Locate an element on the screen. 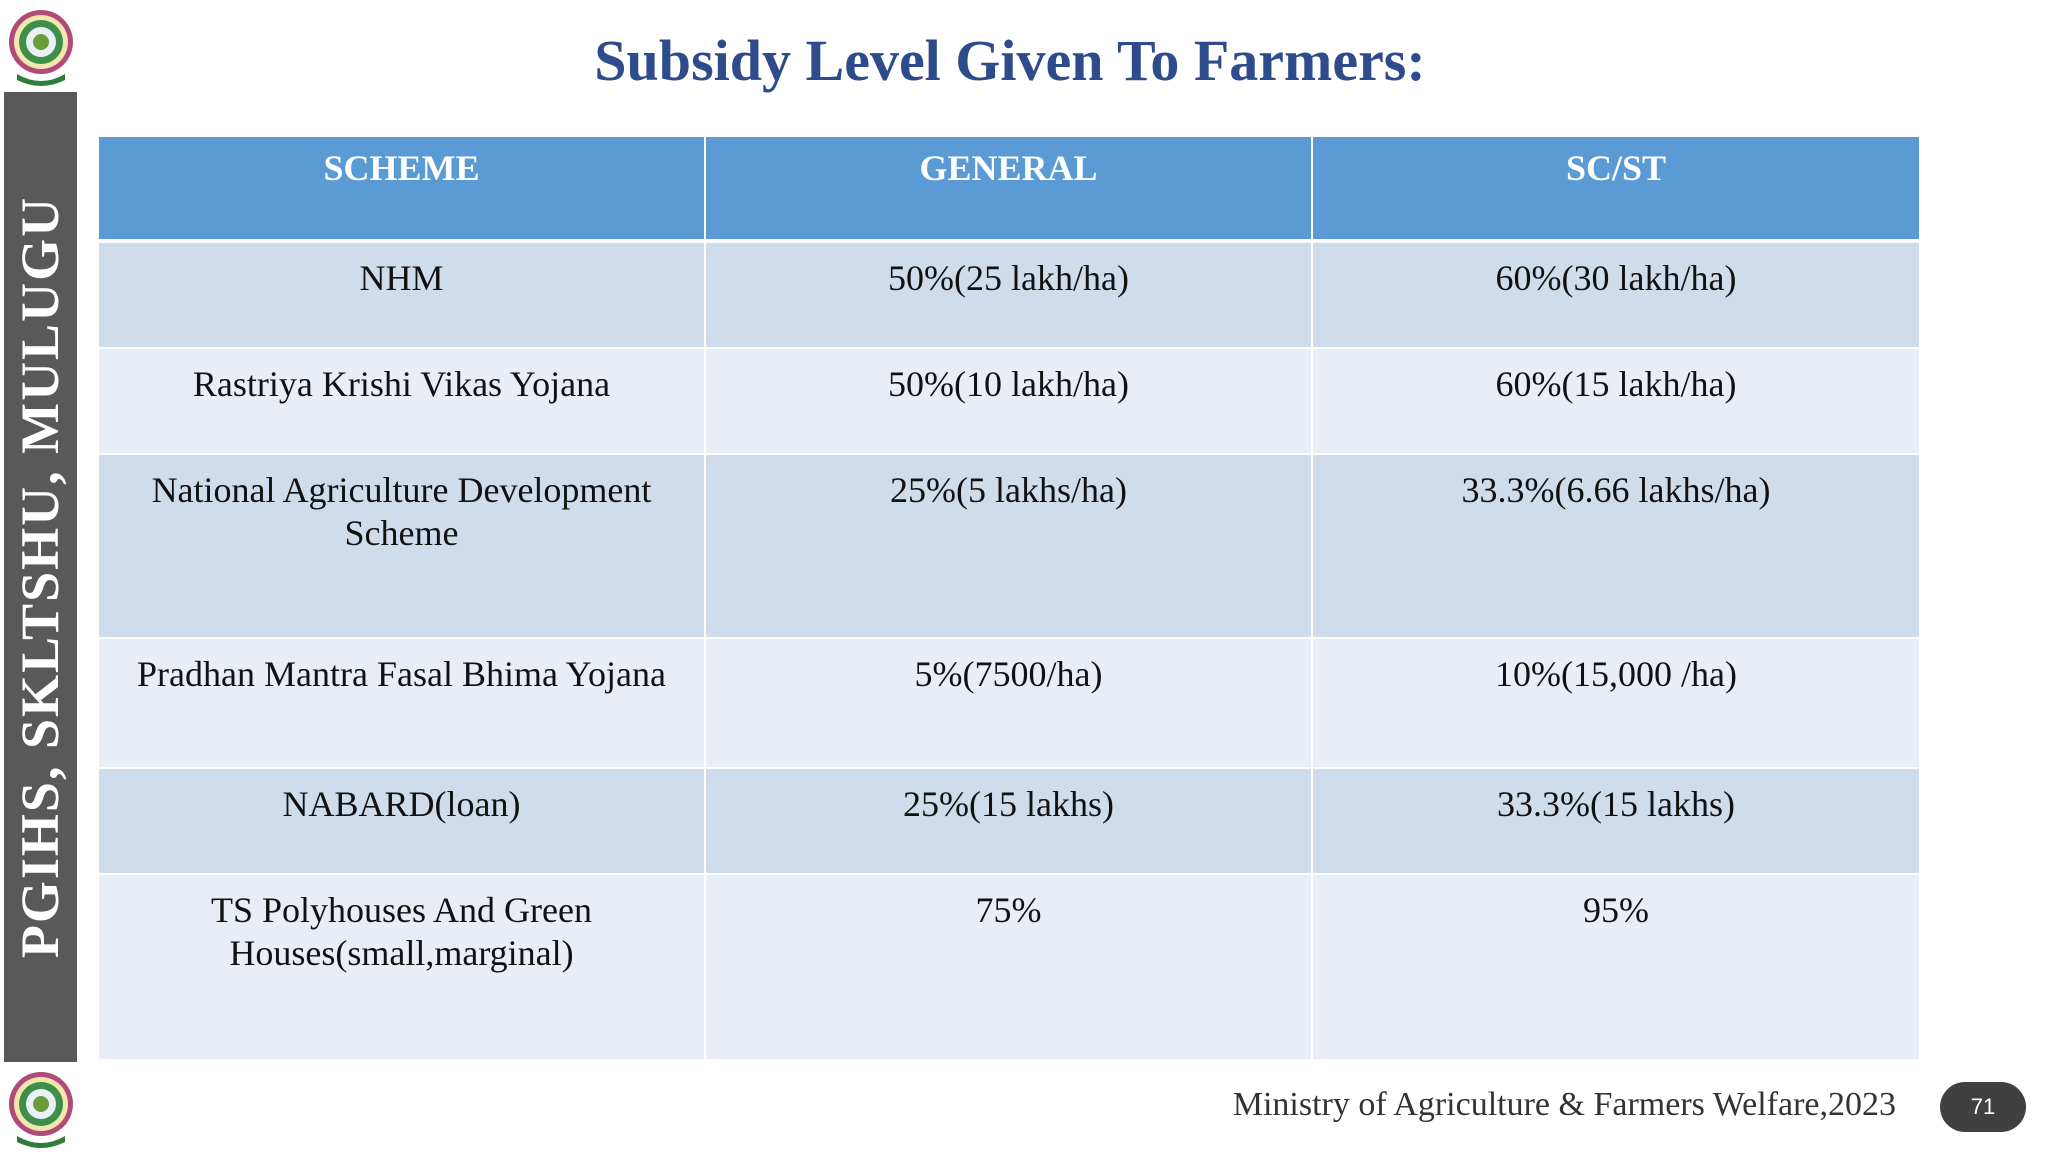 The image size is (2048, 1152). cell-scst: 33.3%(6.66 lakhs/ha) is located at coordinates (1616, 490).